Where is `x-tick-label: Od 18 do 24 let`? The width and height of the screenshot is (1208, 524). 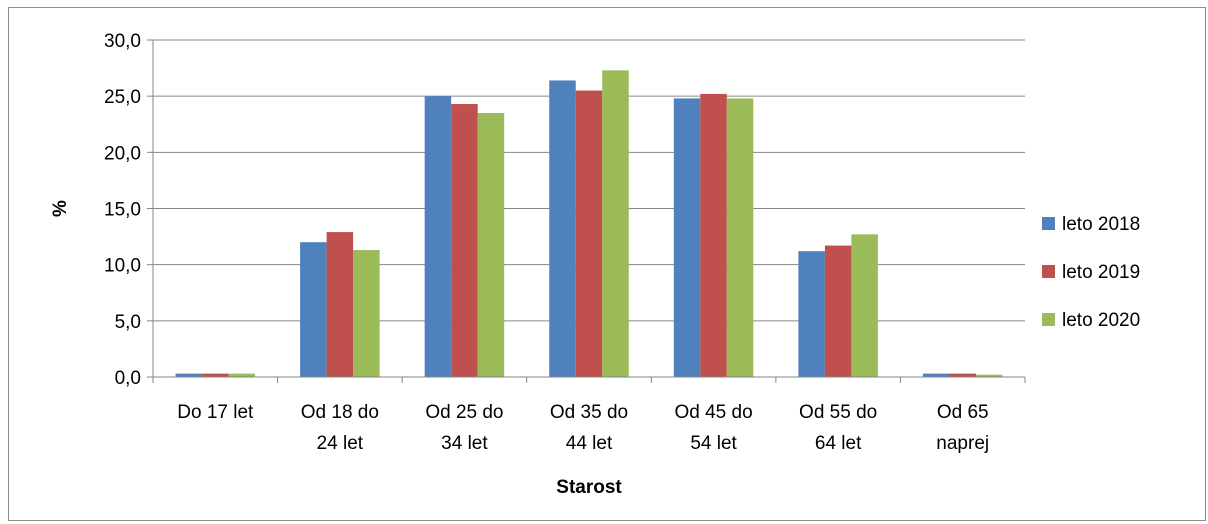
x-tick-label: Od 18 do 24 let is located at coordinates (340, 428).